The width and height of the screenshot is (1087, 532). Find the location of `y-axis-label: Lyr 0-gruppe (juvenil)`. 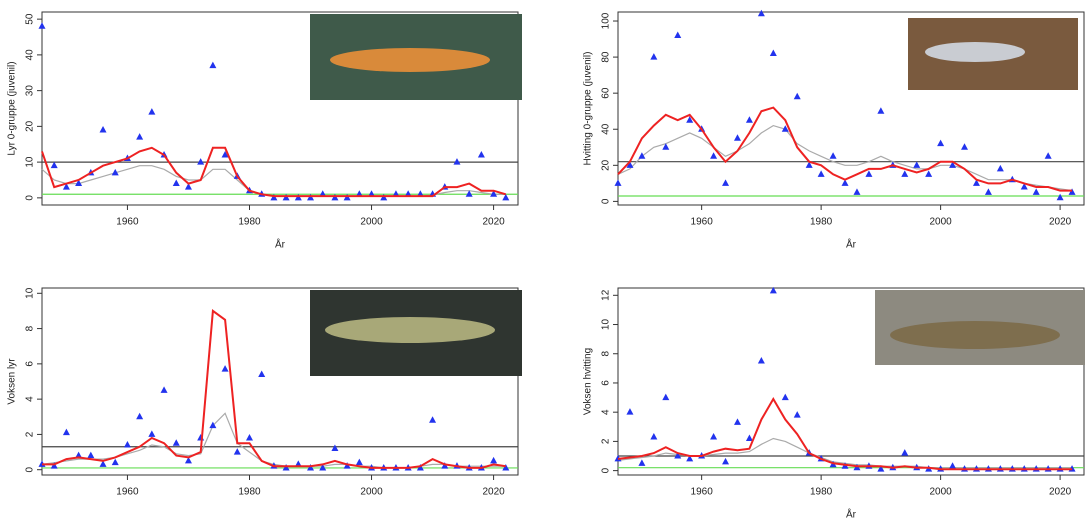

y-axis-label: Lyr 0-gruppe (juvenil) is located at coordinates (12, 108).